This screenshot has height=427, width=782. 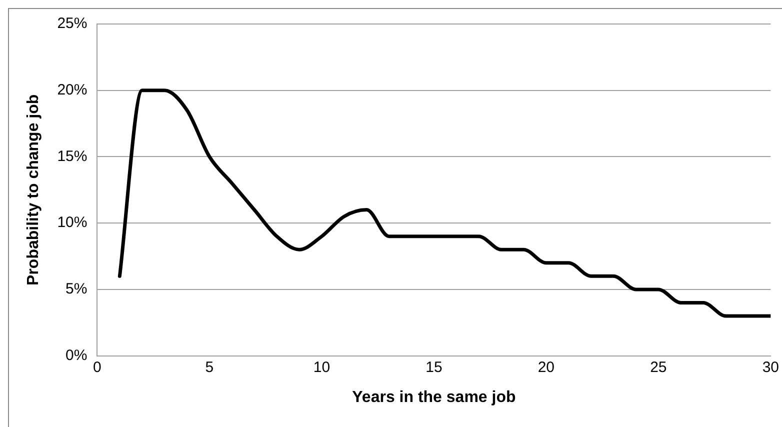 I want to click on x-tick-label: 20, so click(x=546, y=367).